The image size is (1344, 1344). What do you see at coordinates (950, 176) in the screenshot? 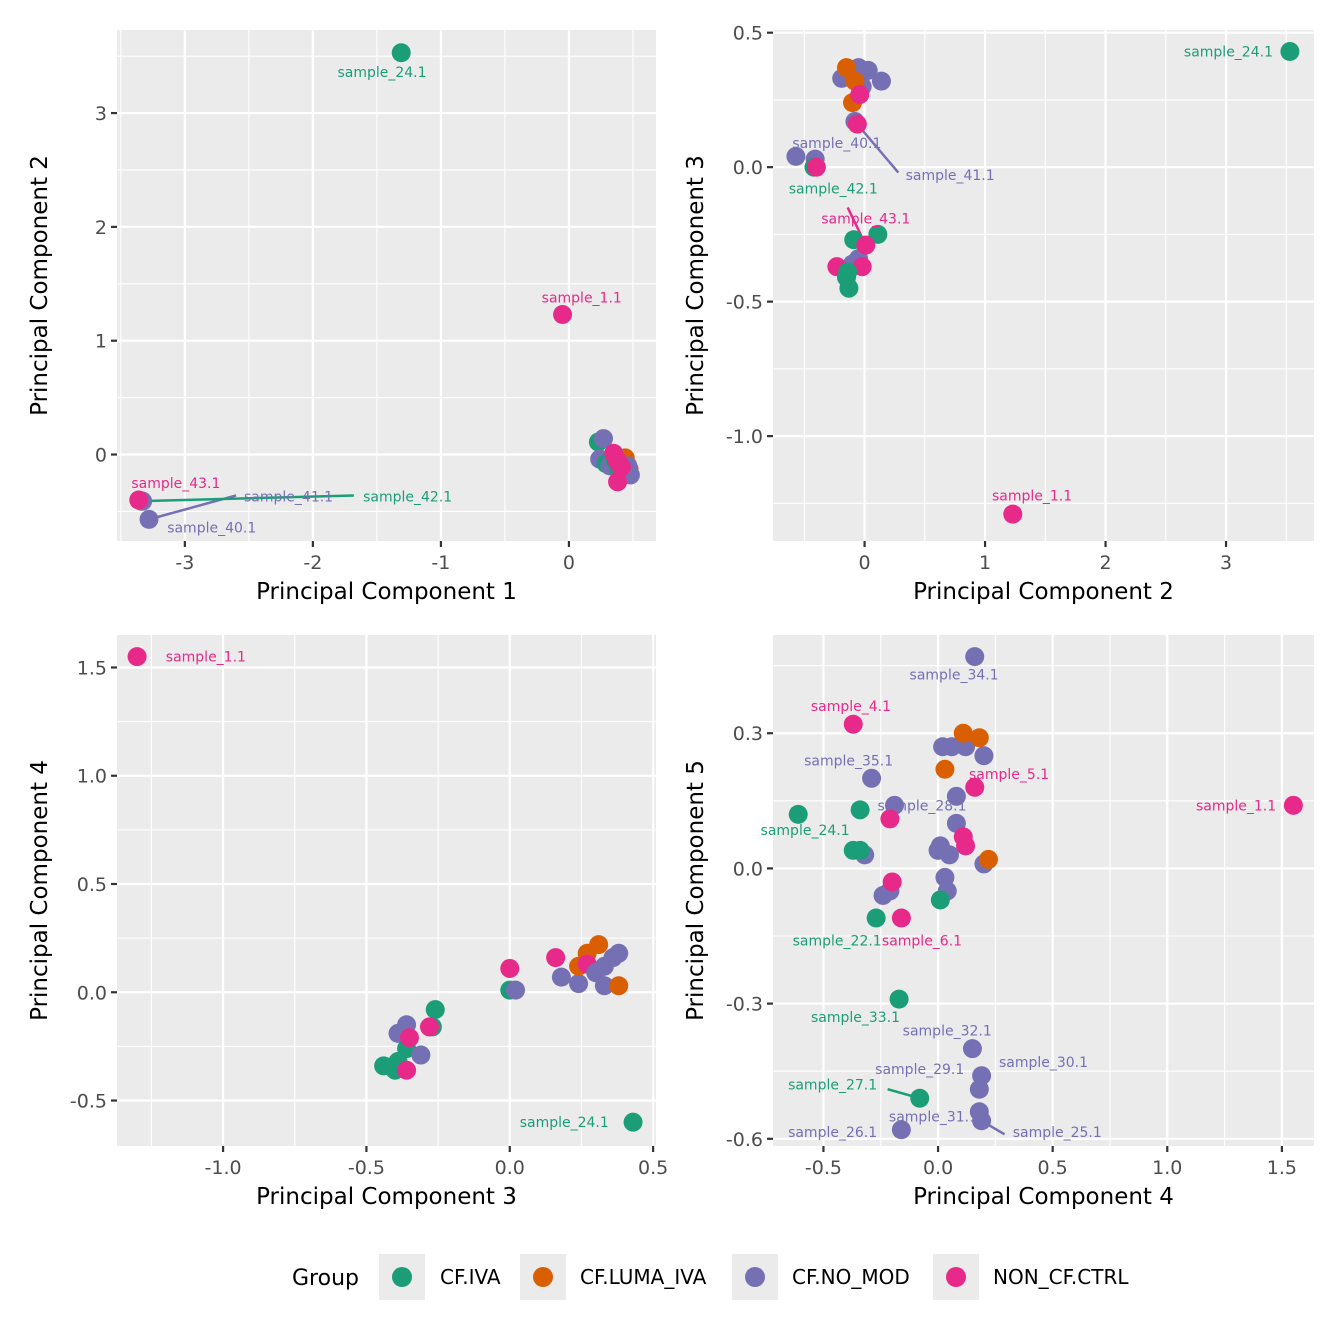
I see `sample-label: sample_41.1` at bounding box center [950, 176].